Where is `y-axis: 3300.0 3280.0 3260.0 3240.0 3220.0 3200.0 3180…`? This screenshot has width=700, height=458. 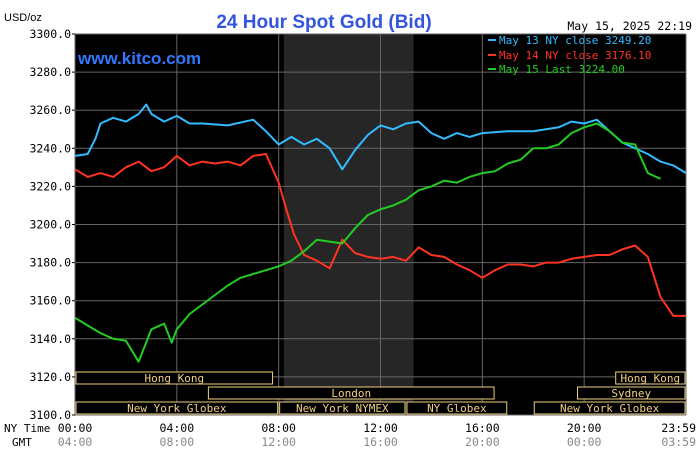 y-axis: 3300.0 3280.0 3260.0 3240.0 3220.0 3200.0 3180… is located at coordinates (52, 224).